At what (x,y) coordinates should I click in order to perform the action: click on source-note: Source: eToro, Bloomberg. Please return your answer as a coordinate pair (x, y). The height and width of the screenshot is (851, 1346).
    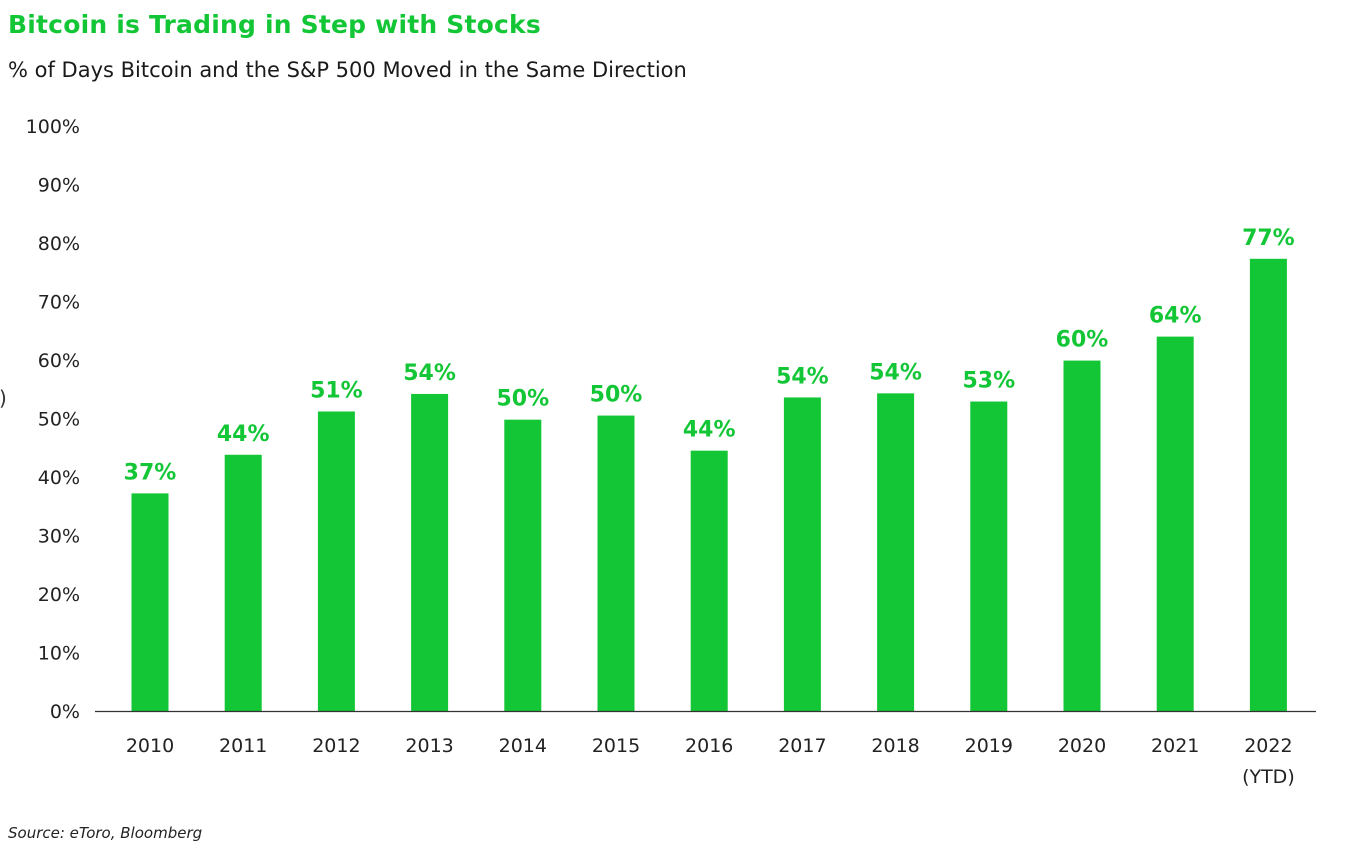
    Looking at the image, I should click on (105, 833).